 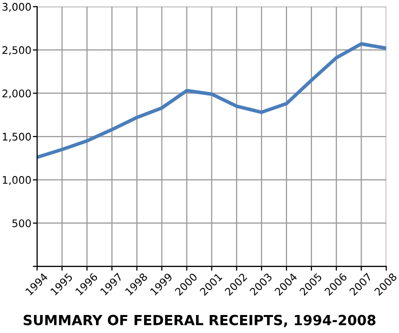 I want to click on y-tick-label: 500, so click(x=21, y=223).